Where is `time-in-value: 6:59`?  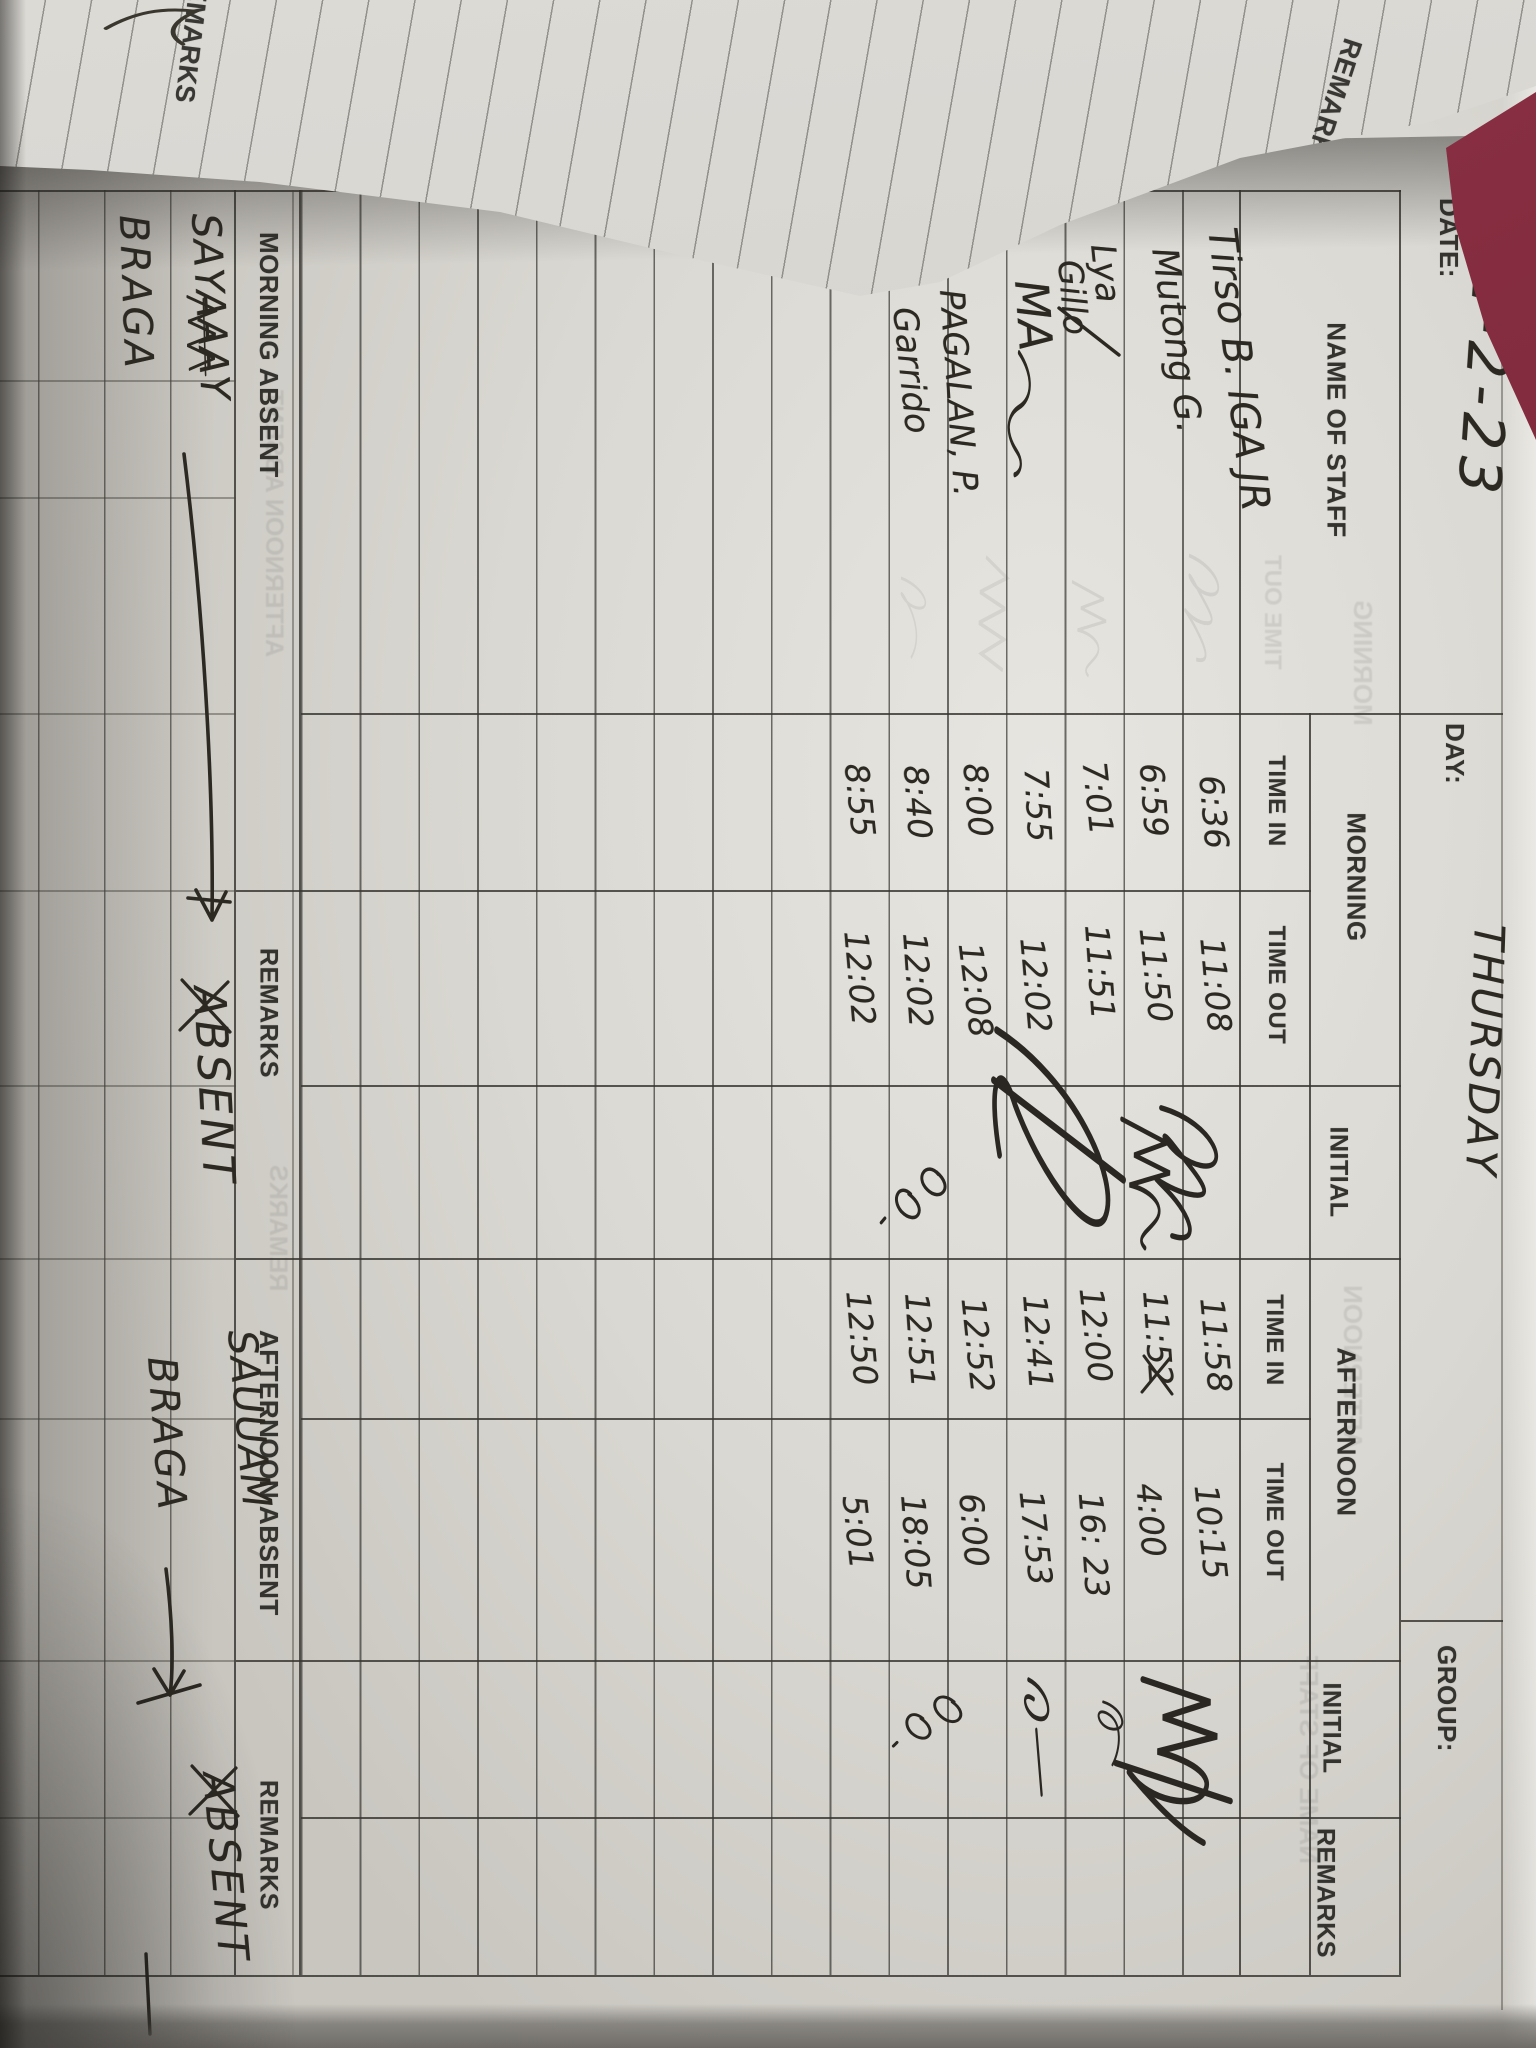 time-in-value: 6:59 is located at coordinates (1154, 800).